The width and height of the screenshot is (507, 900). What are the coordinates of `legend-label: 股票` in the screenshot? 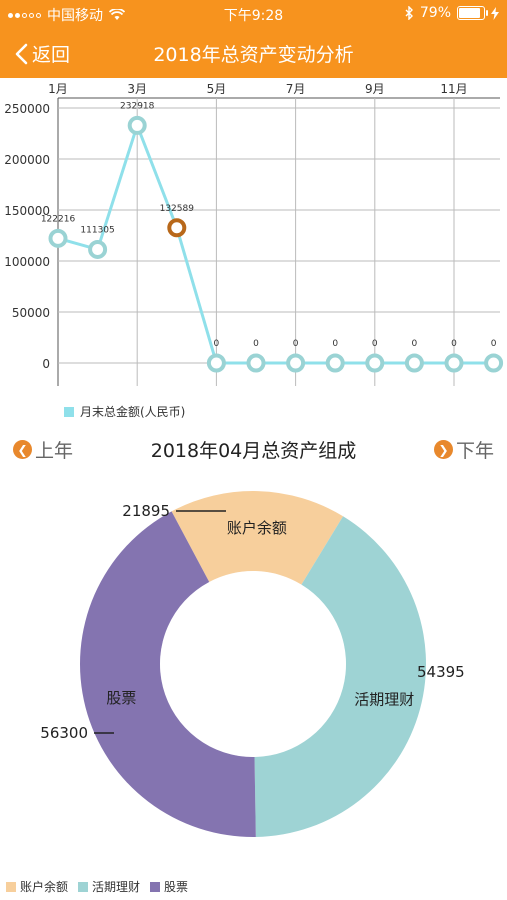 It's located at (176, 887).